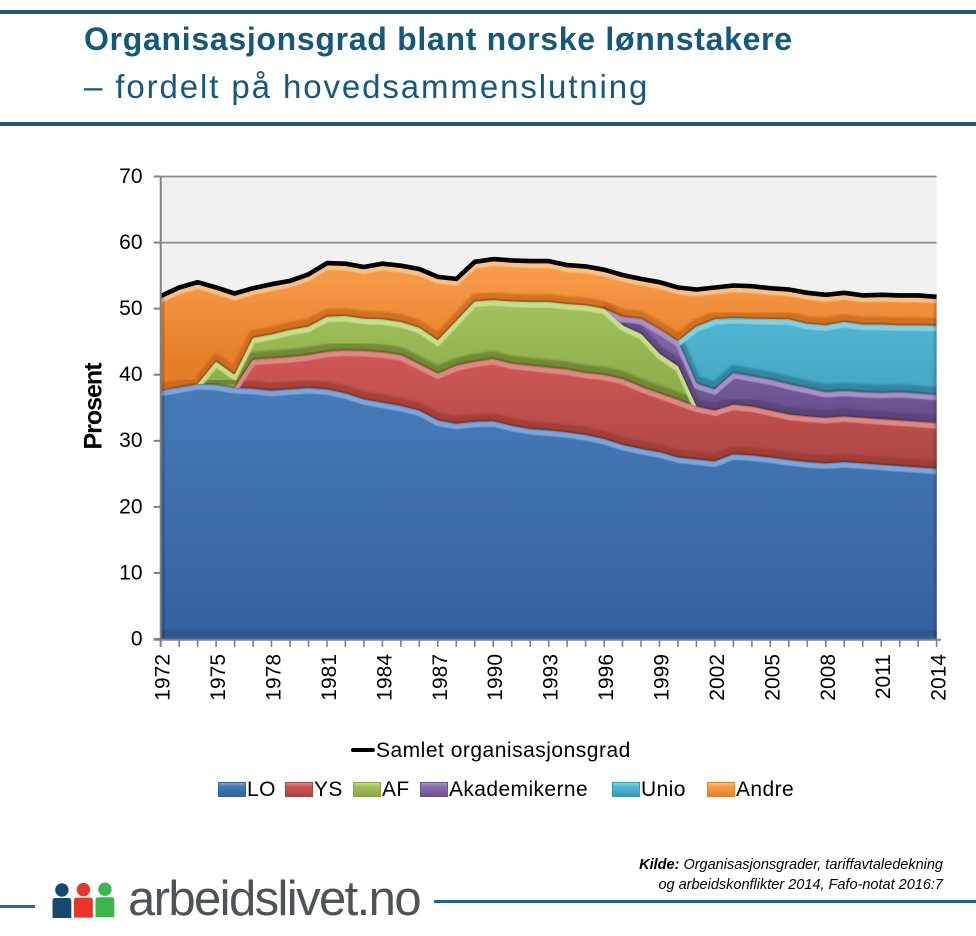  What do you see at coordinates (130, 572) in the screenshot?
I see `svg-text: 10` at bounding box center [130, 572].